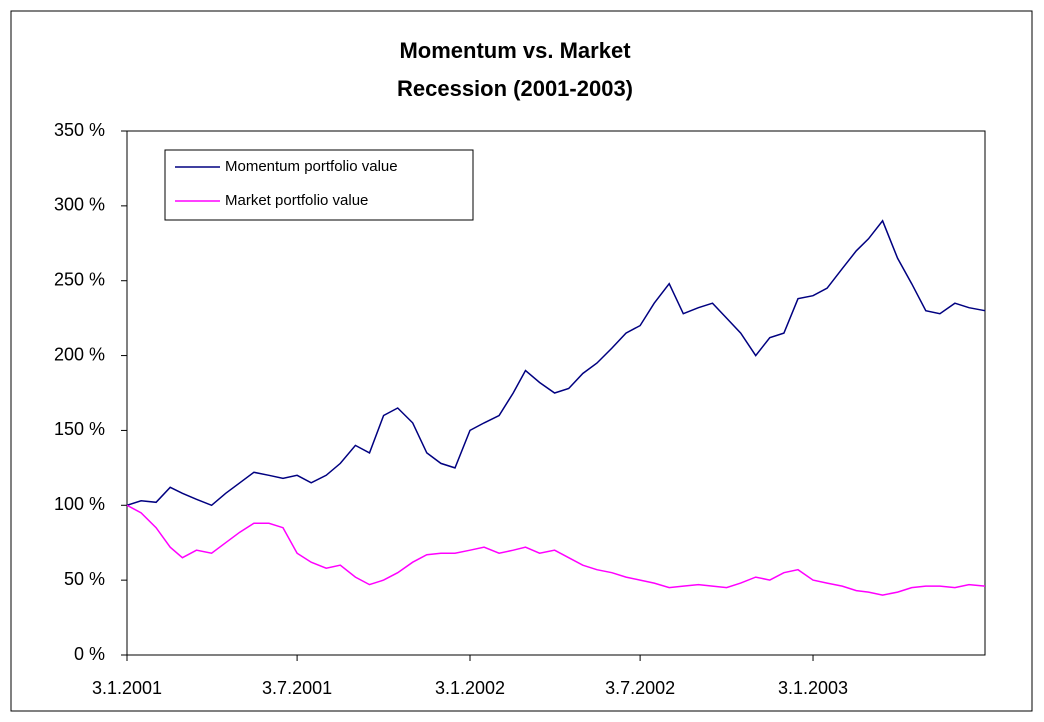  I want to click on legend-text: Market portfolio value, so click(296, 200).